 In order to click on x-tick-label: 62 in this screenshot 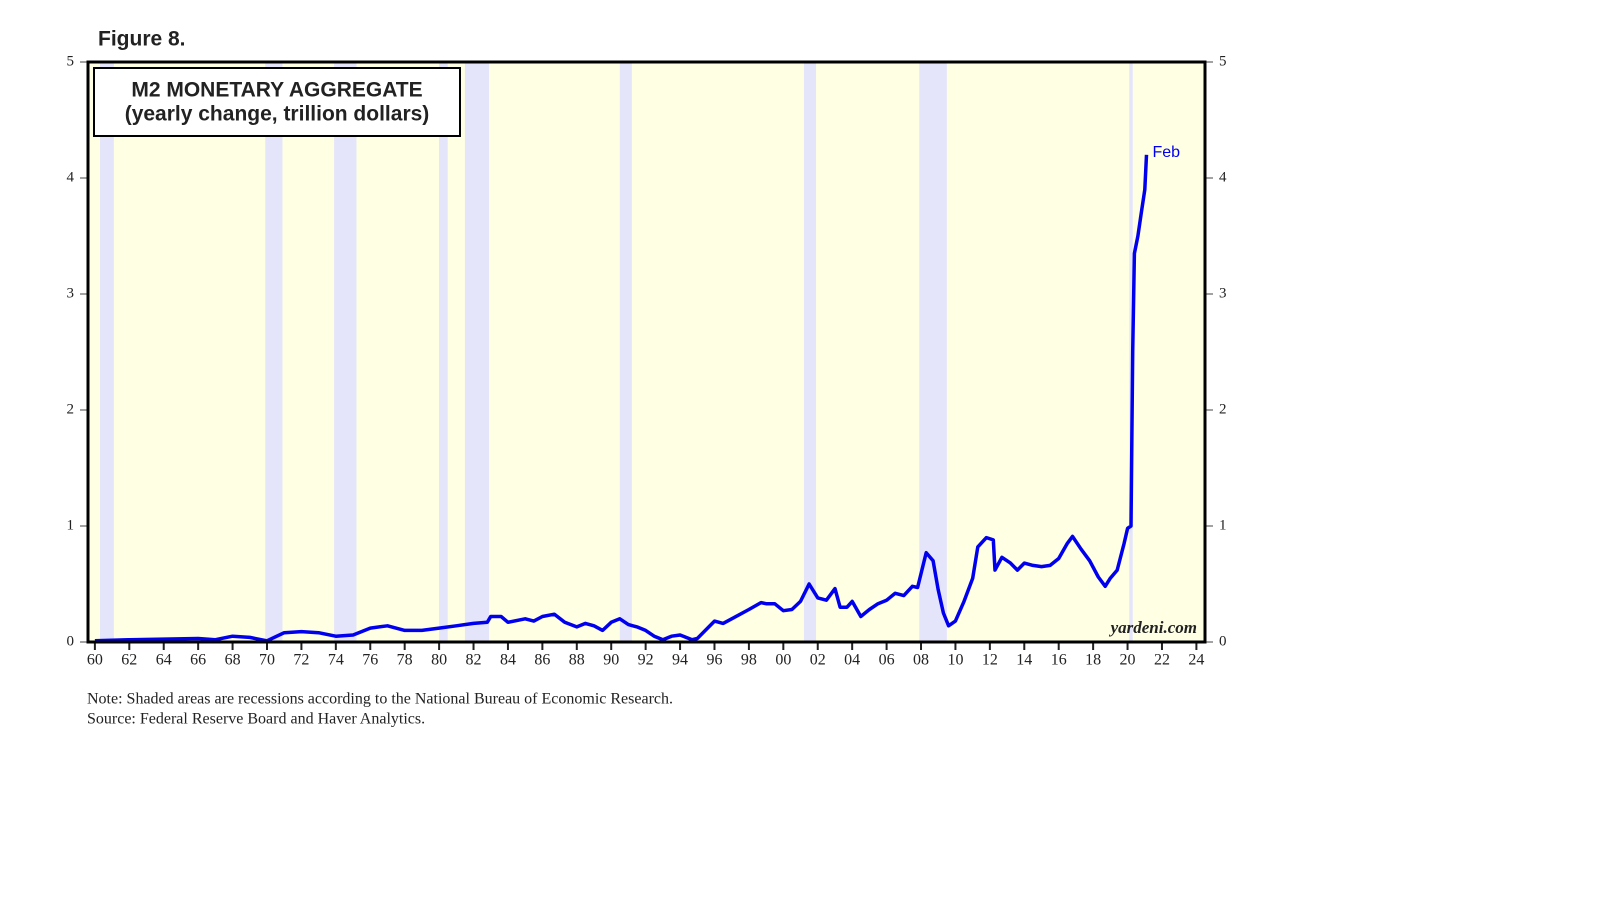, I will do `click(129, 660)`.